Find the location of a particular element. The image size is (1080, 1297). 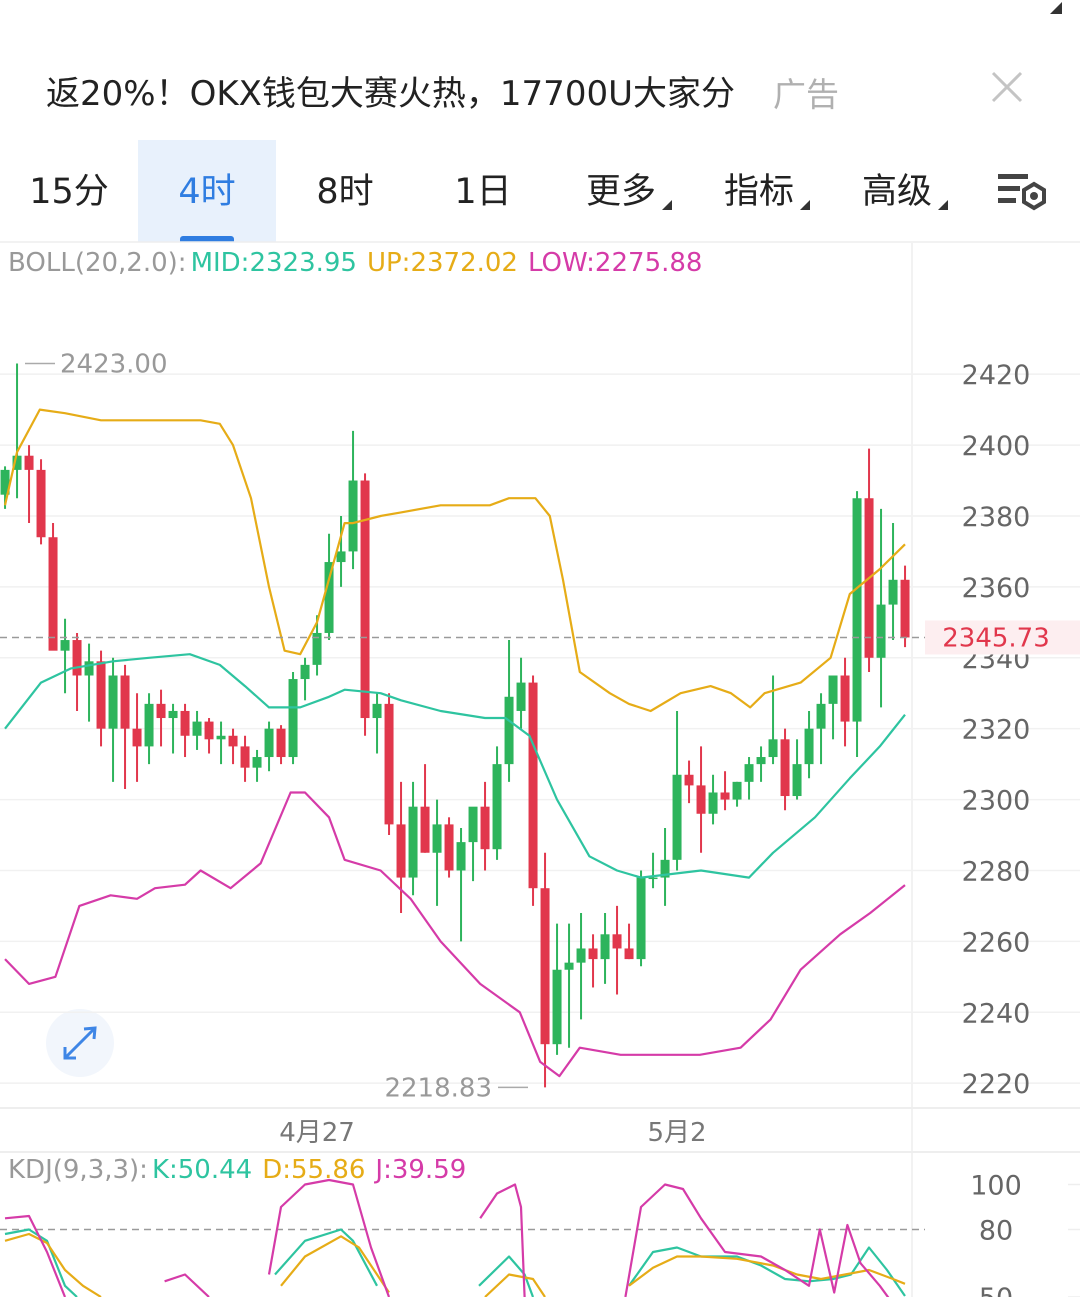

close-button is located at coordinates (1008, 87).